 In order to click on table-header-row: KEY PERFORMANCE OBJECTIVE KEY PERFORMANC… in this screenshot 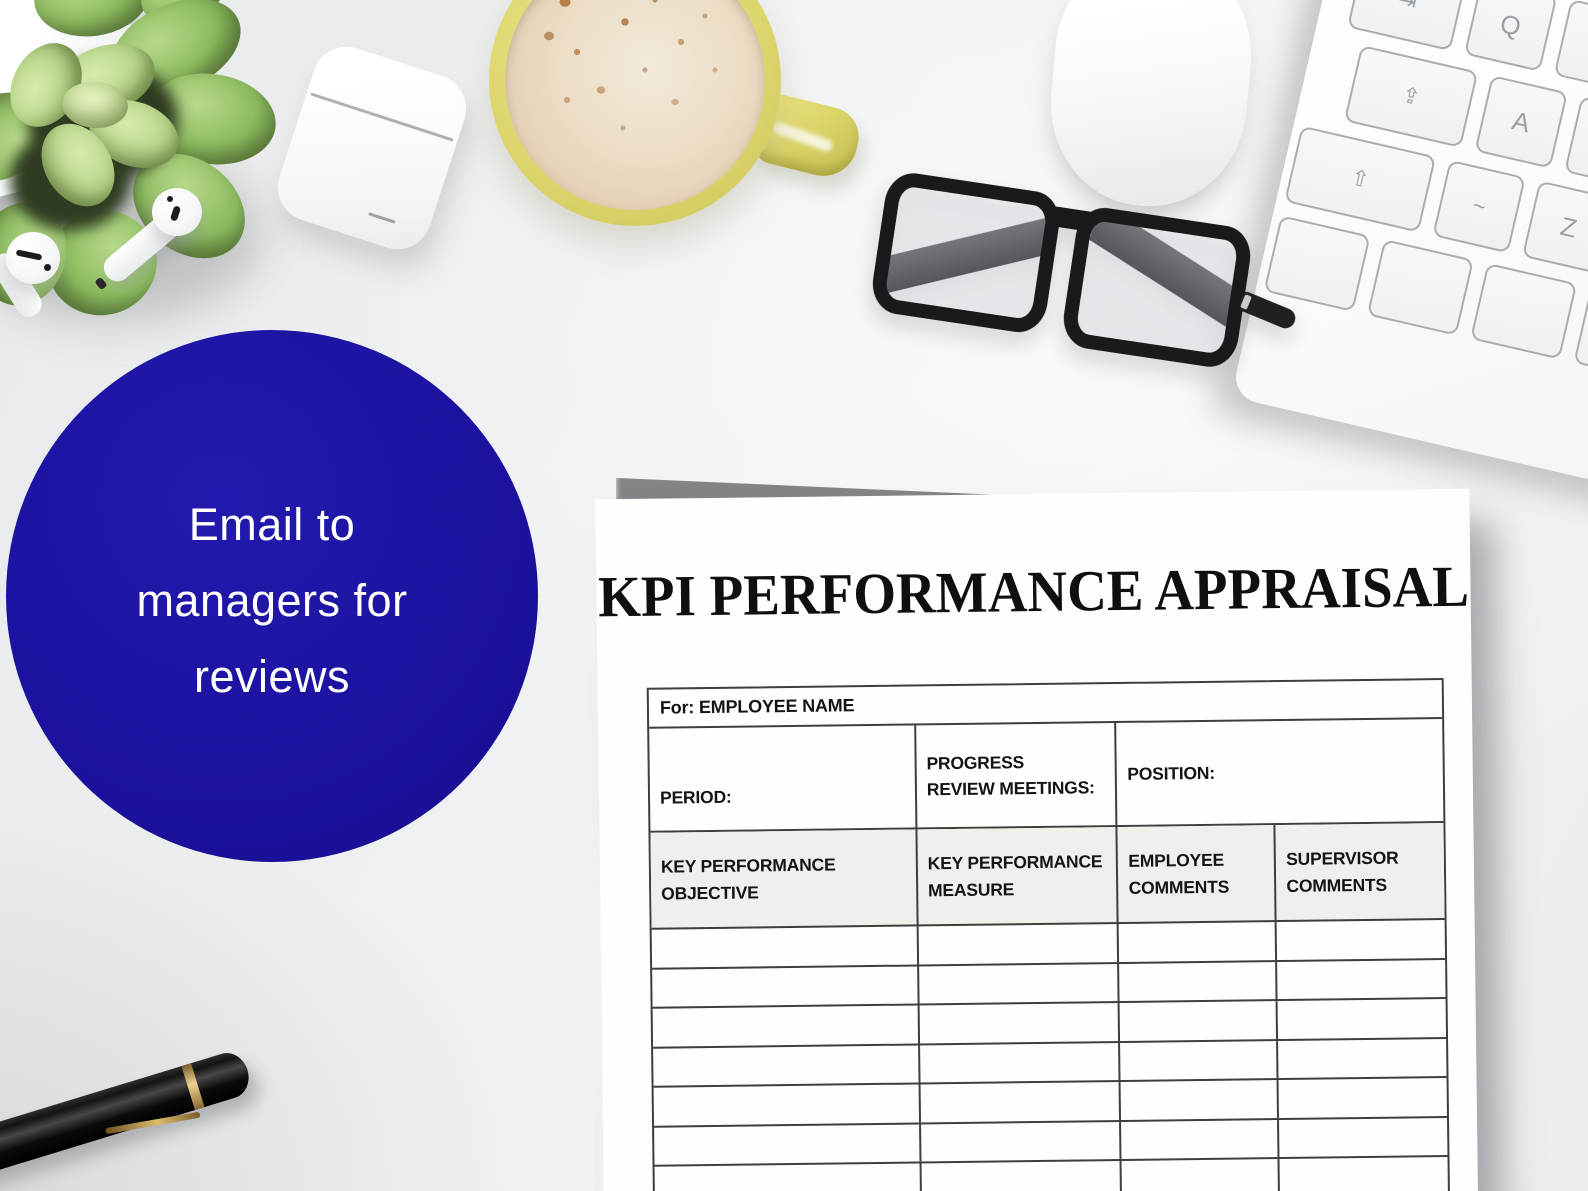, I will do `click(1047, 876)`.